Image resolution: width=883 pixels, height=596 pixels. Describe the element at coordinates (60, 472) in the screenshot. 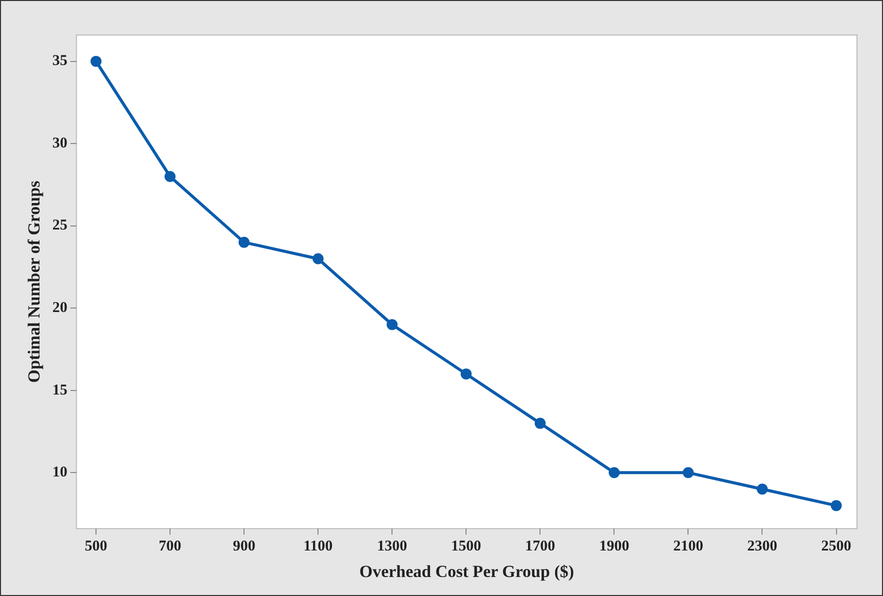

I see `y-tick-label: 10` at that location.